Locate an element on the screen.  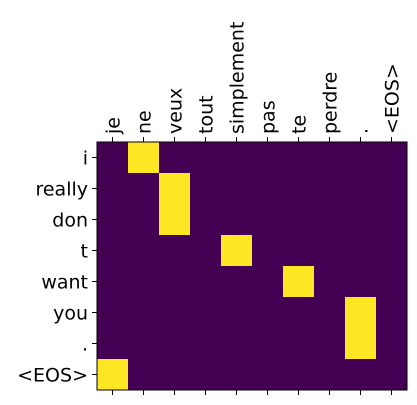
heatmap-cell-r2-c2 is located at coordinates (175, 220).